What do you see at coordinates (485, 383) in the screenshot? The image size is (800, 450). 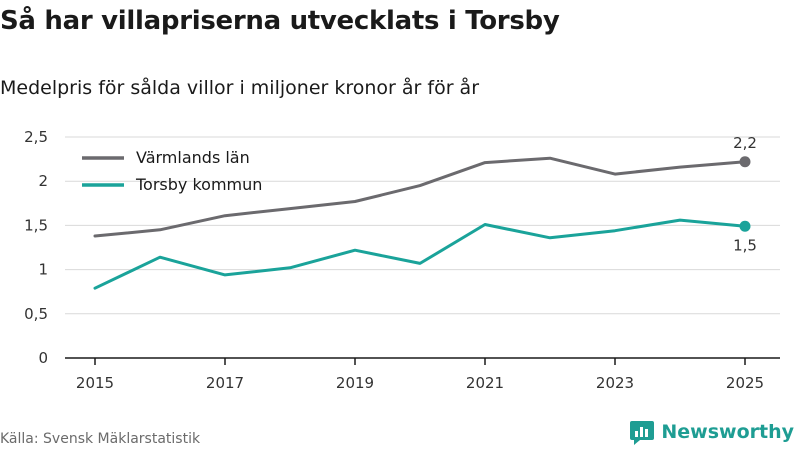 I see `x-tick-label: 2021` at bounding box center [485, 383].